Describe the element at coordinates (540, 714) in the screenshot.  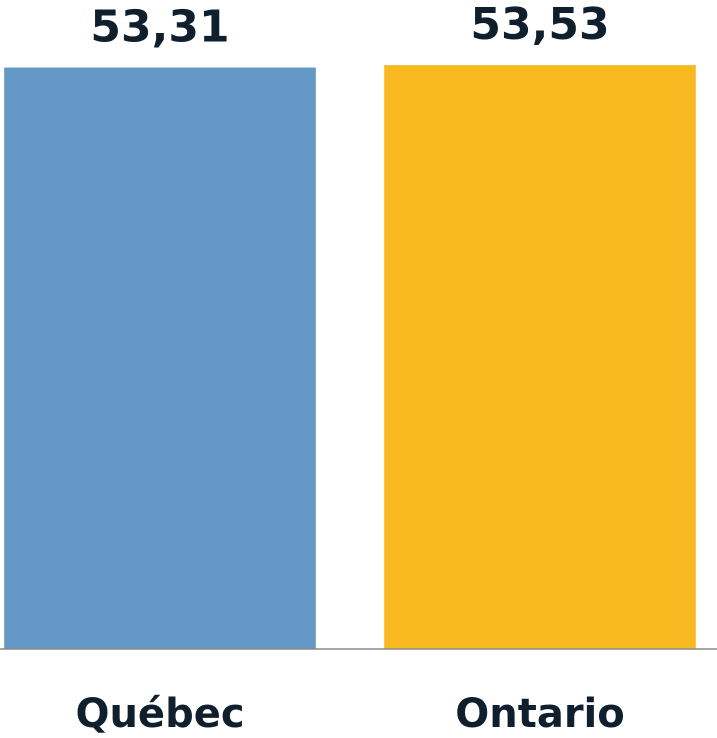
I see `x-tick-label: Ontario` at that location.